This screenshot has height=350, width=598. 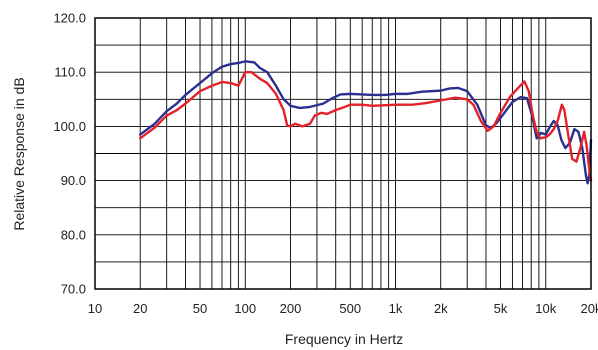 What do you see at coordinates (396, 308) in the screenshot?
I see `x-tick-label: 1k` at bounding box center [396, 308].